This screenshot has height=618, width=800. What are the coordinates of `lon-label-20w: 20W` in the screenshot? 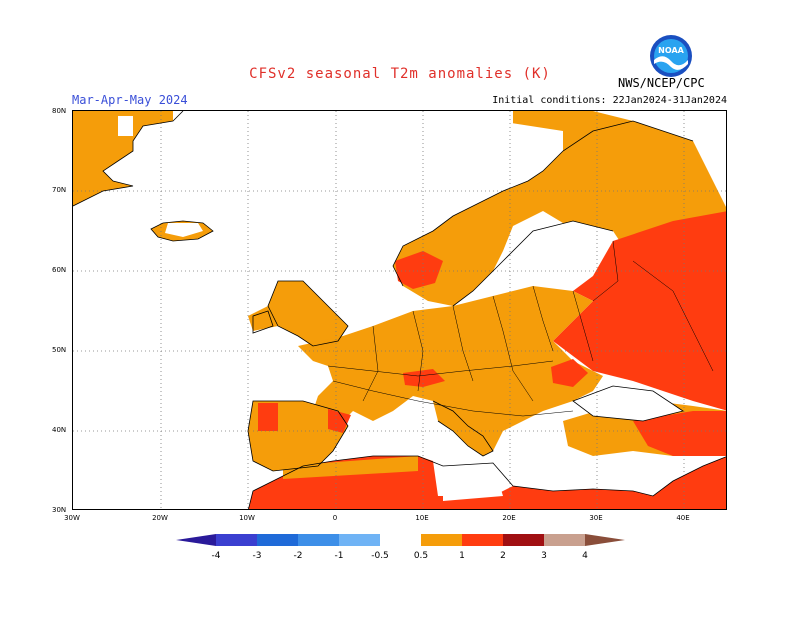 It's located at (160, 518).